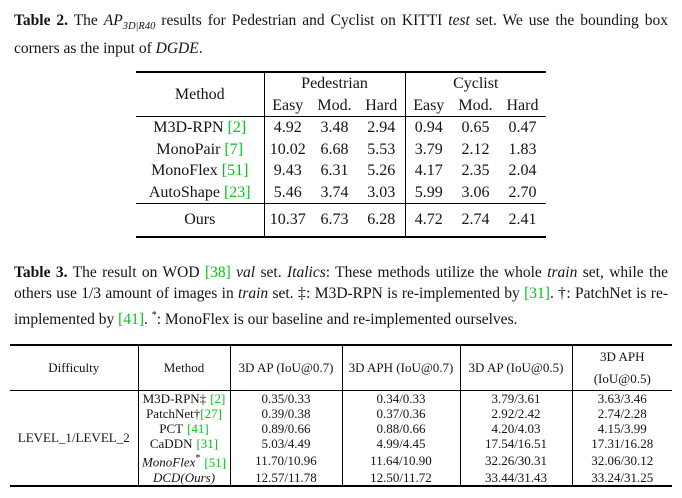  What do you see at coordinates (400, 398) in the screenshot?
I see `value-cell: 0.34/0.33` at bounding box center [400, 398].